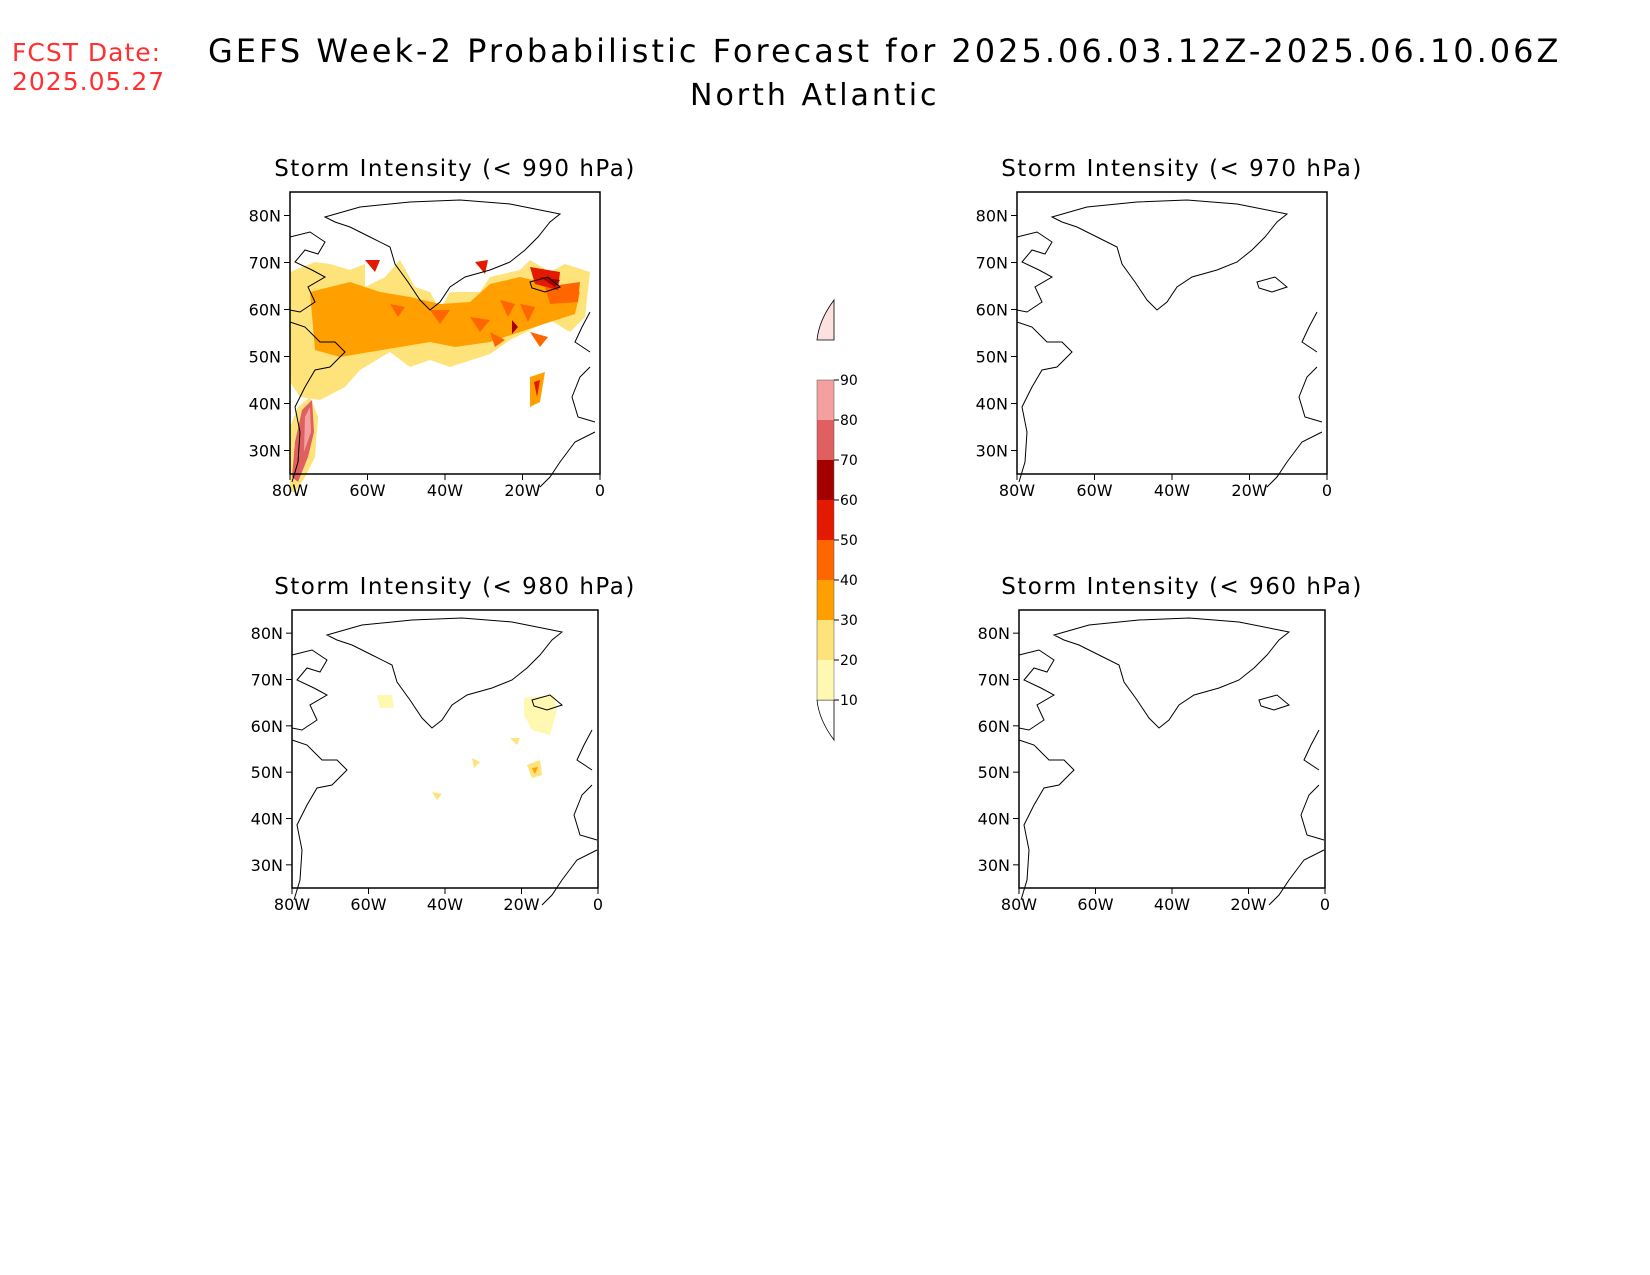 This screenshot has height=1275, width=1650. What do you see at coordinates (87, 52) in the screenshot?
I see `forecast-date-label: FCST Date:` at bounding box center [87, 52].